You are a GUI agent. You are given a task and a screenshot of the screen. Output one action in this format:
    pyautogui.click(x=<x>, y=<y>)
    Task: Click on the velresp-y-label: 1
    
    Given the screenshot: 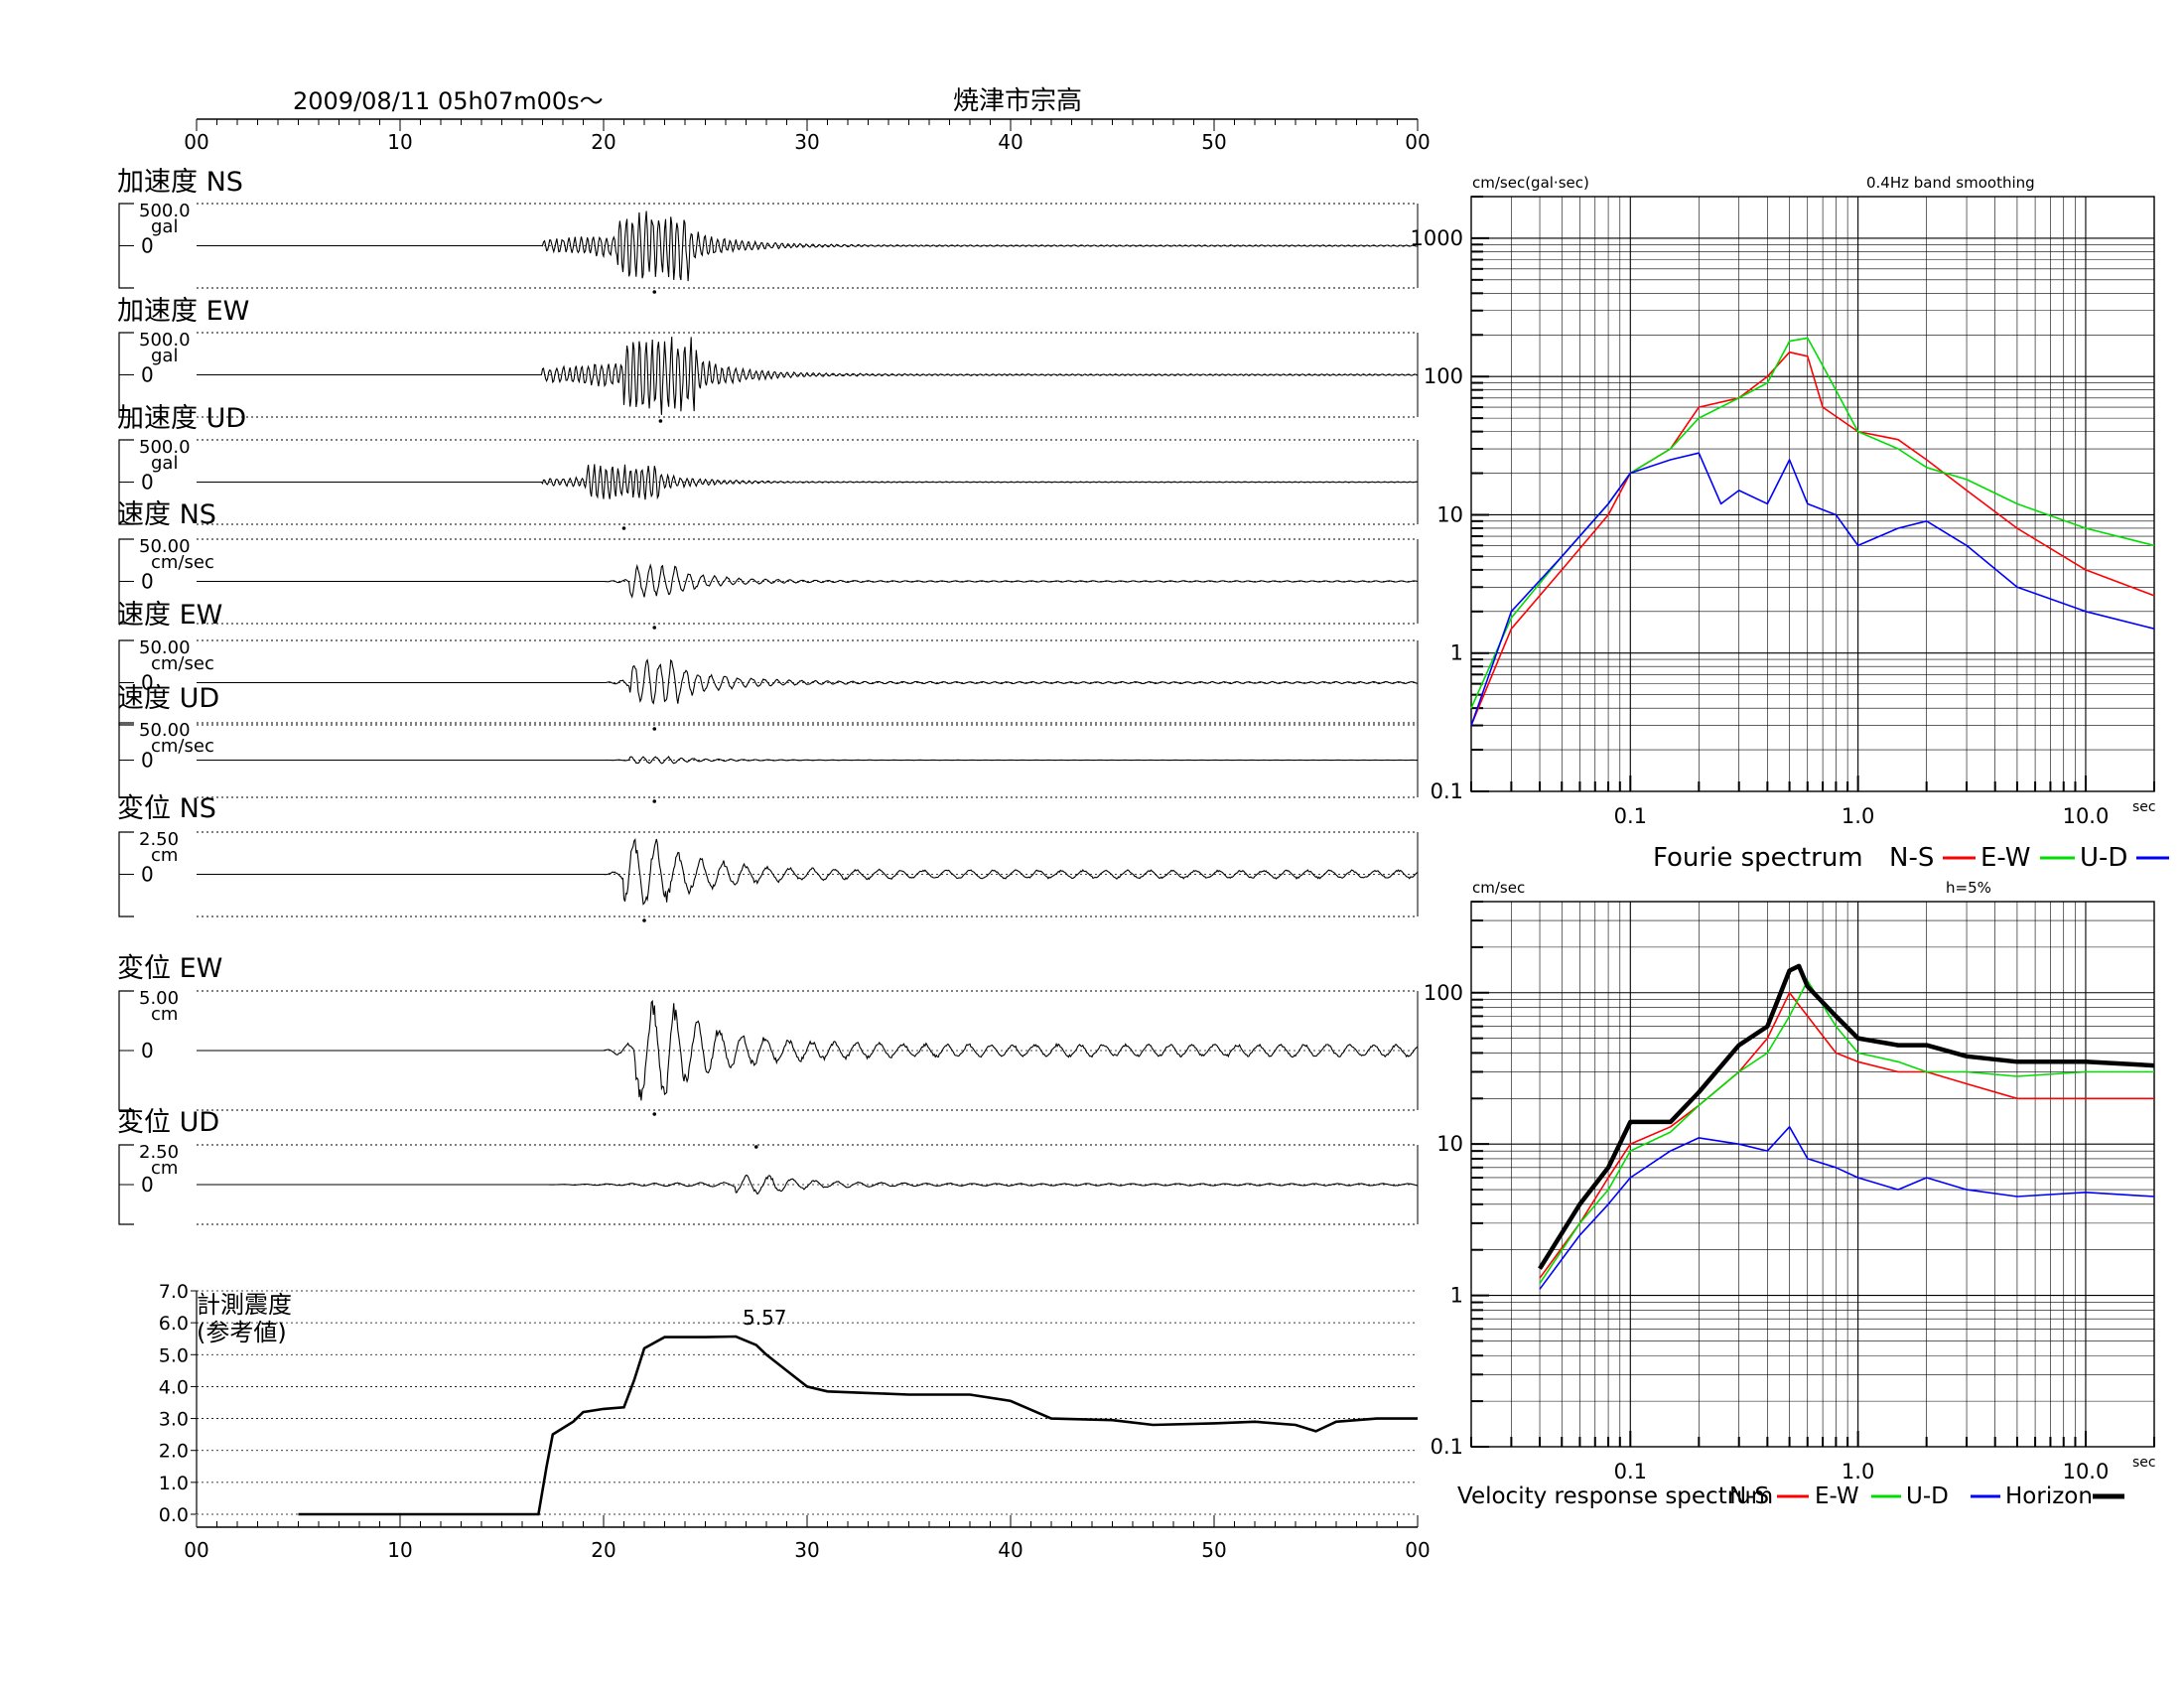 What is the action you would take?
    pyautogui.click(x=1456, y=1296)
    